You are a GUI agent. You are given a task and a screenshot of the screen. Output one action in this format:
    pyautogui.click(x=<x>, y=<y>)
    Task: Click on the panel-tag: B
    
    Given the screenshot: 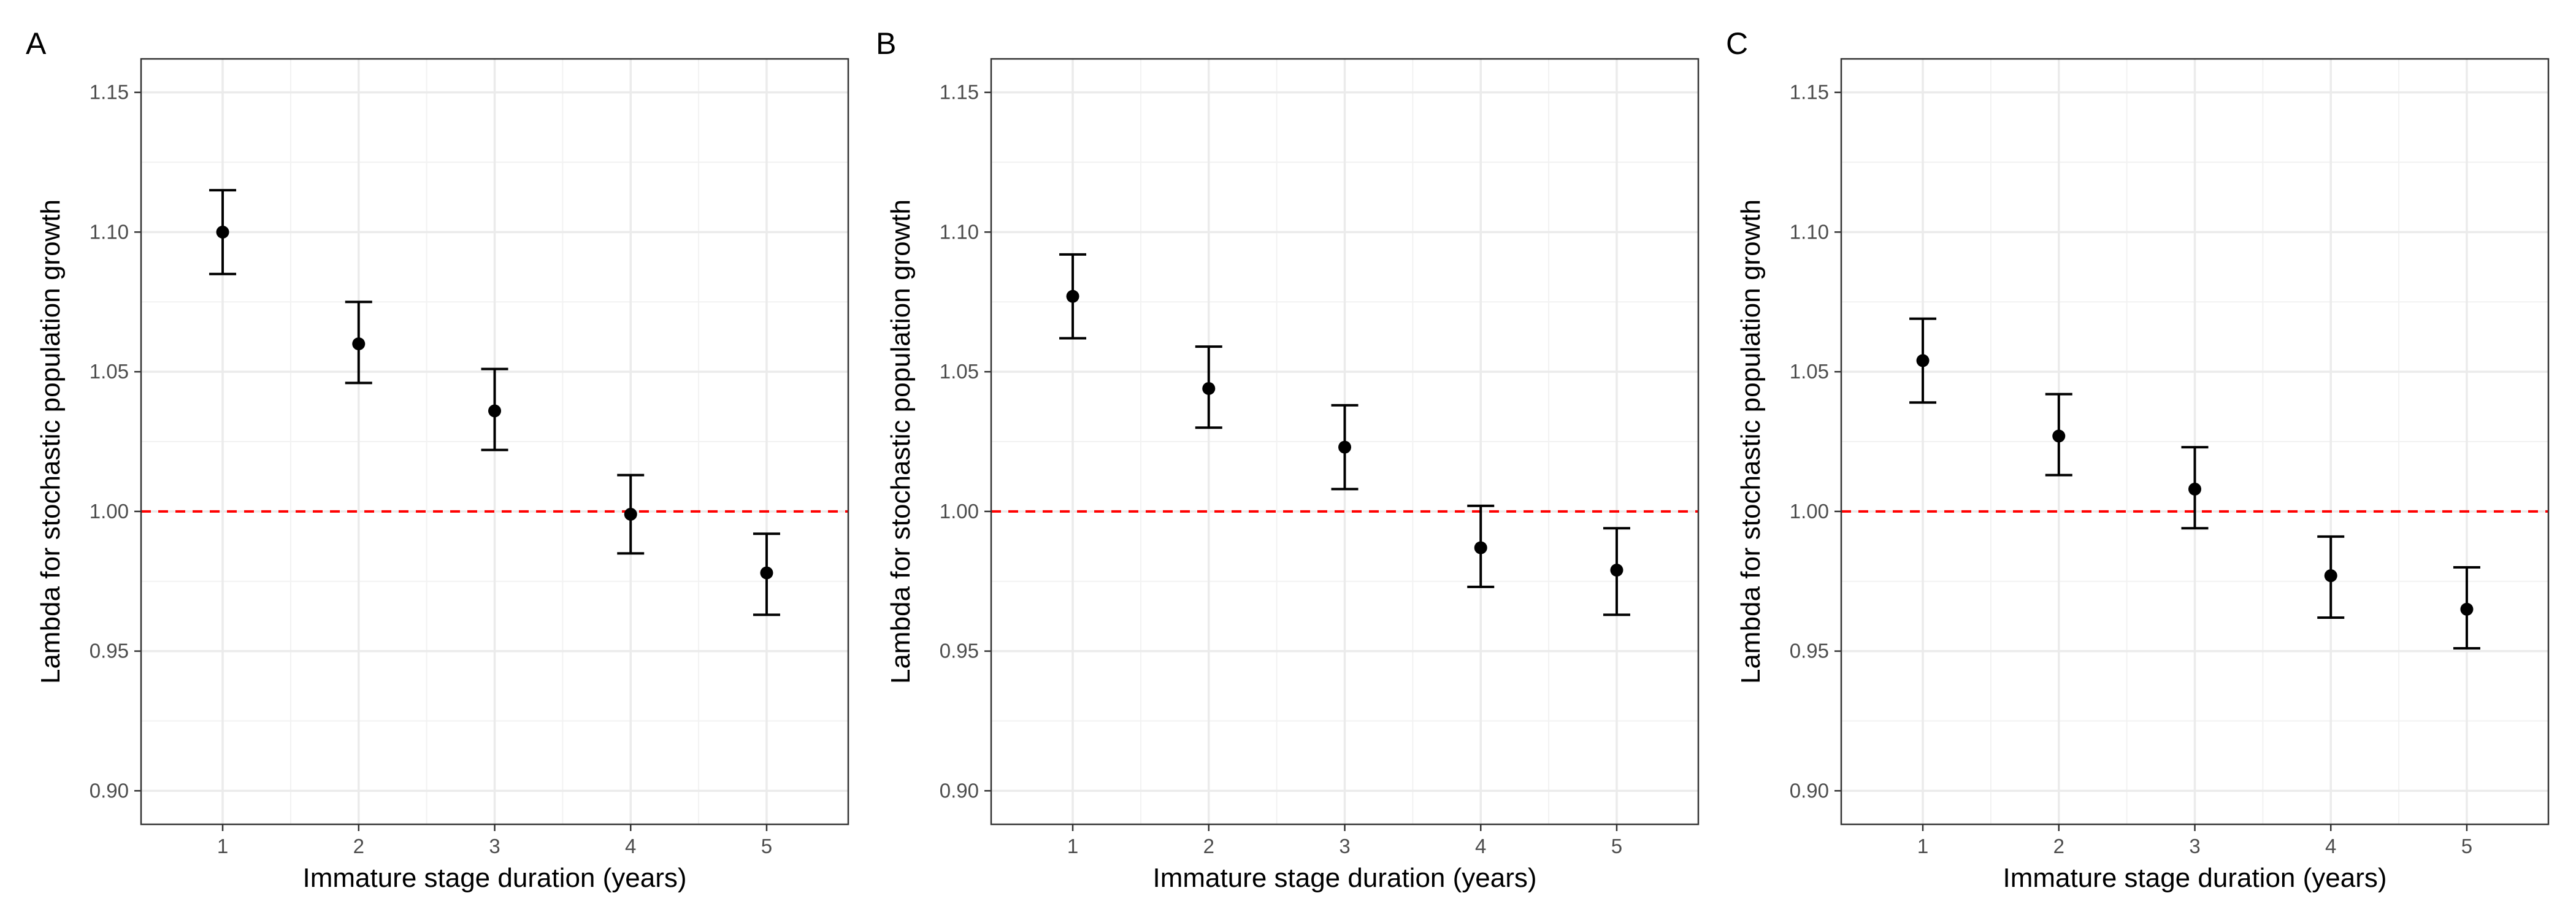 What is the action you would take?
    pyautogui.click(x=886, y=43)
    